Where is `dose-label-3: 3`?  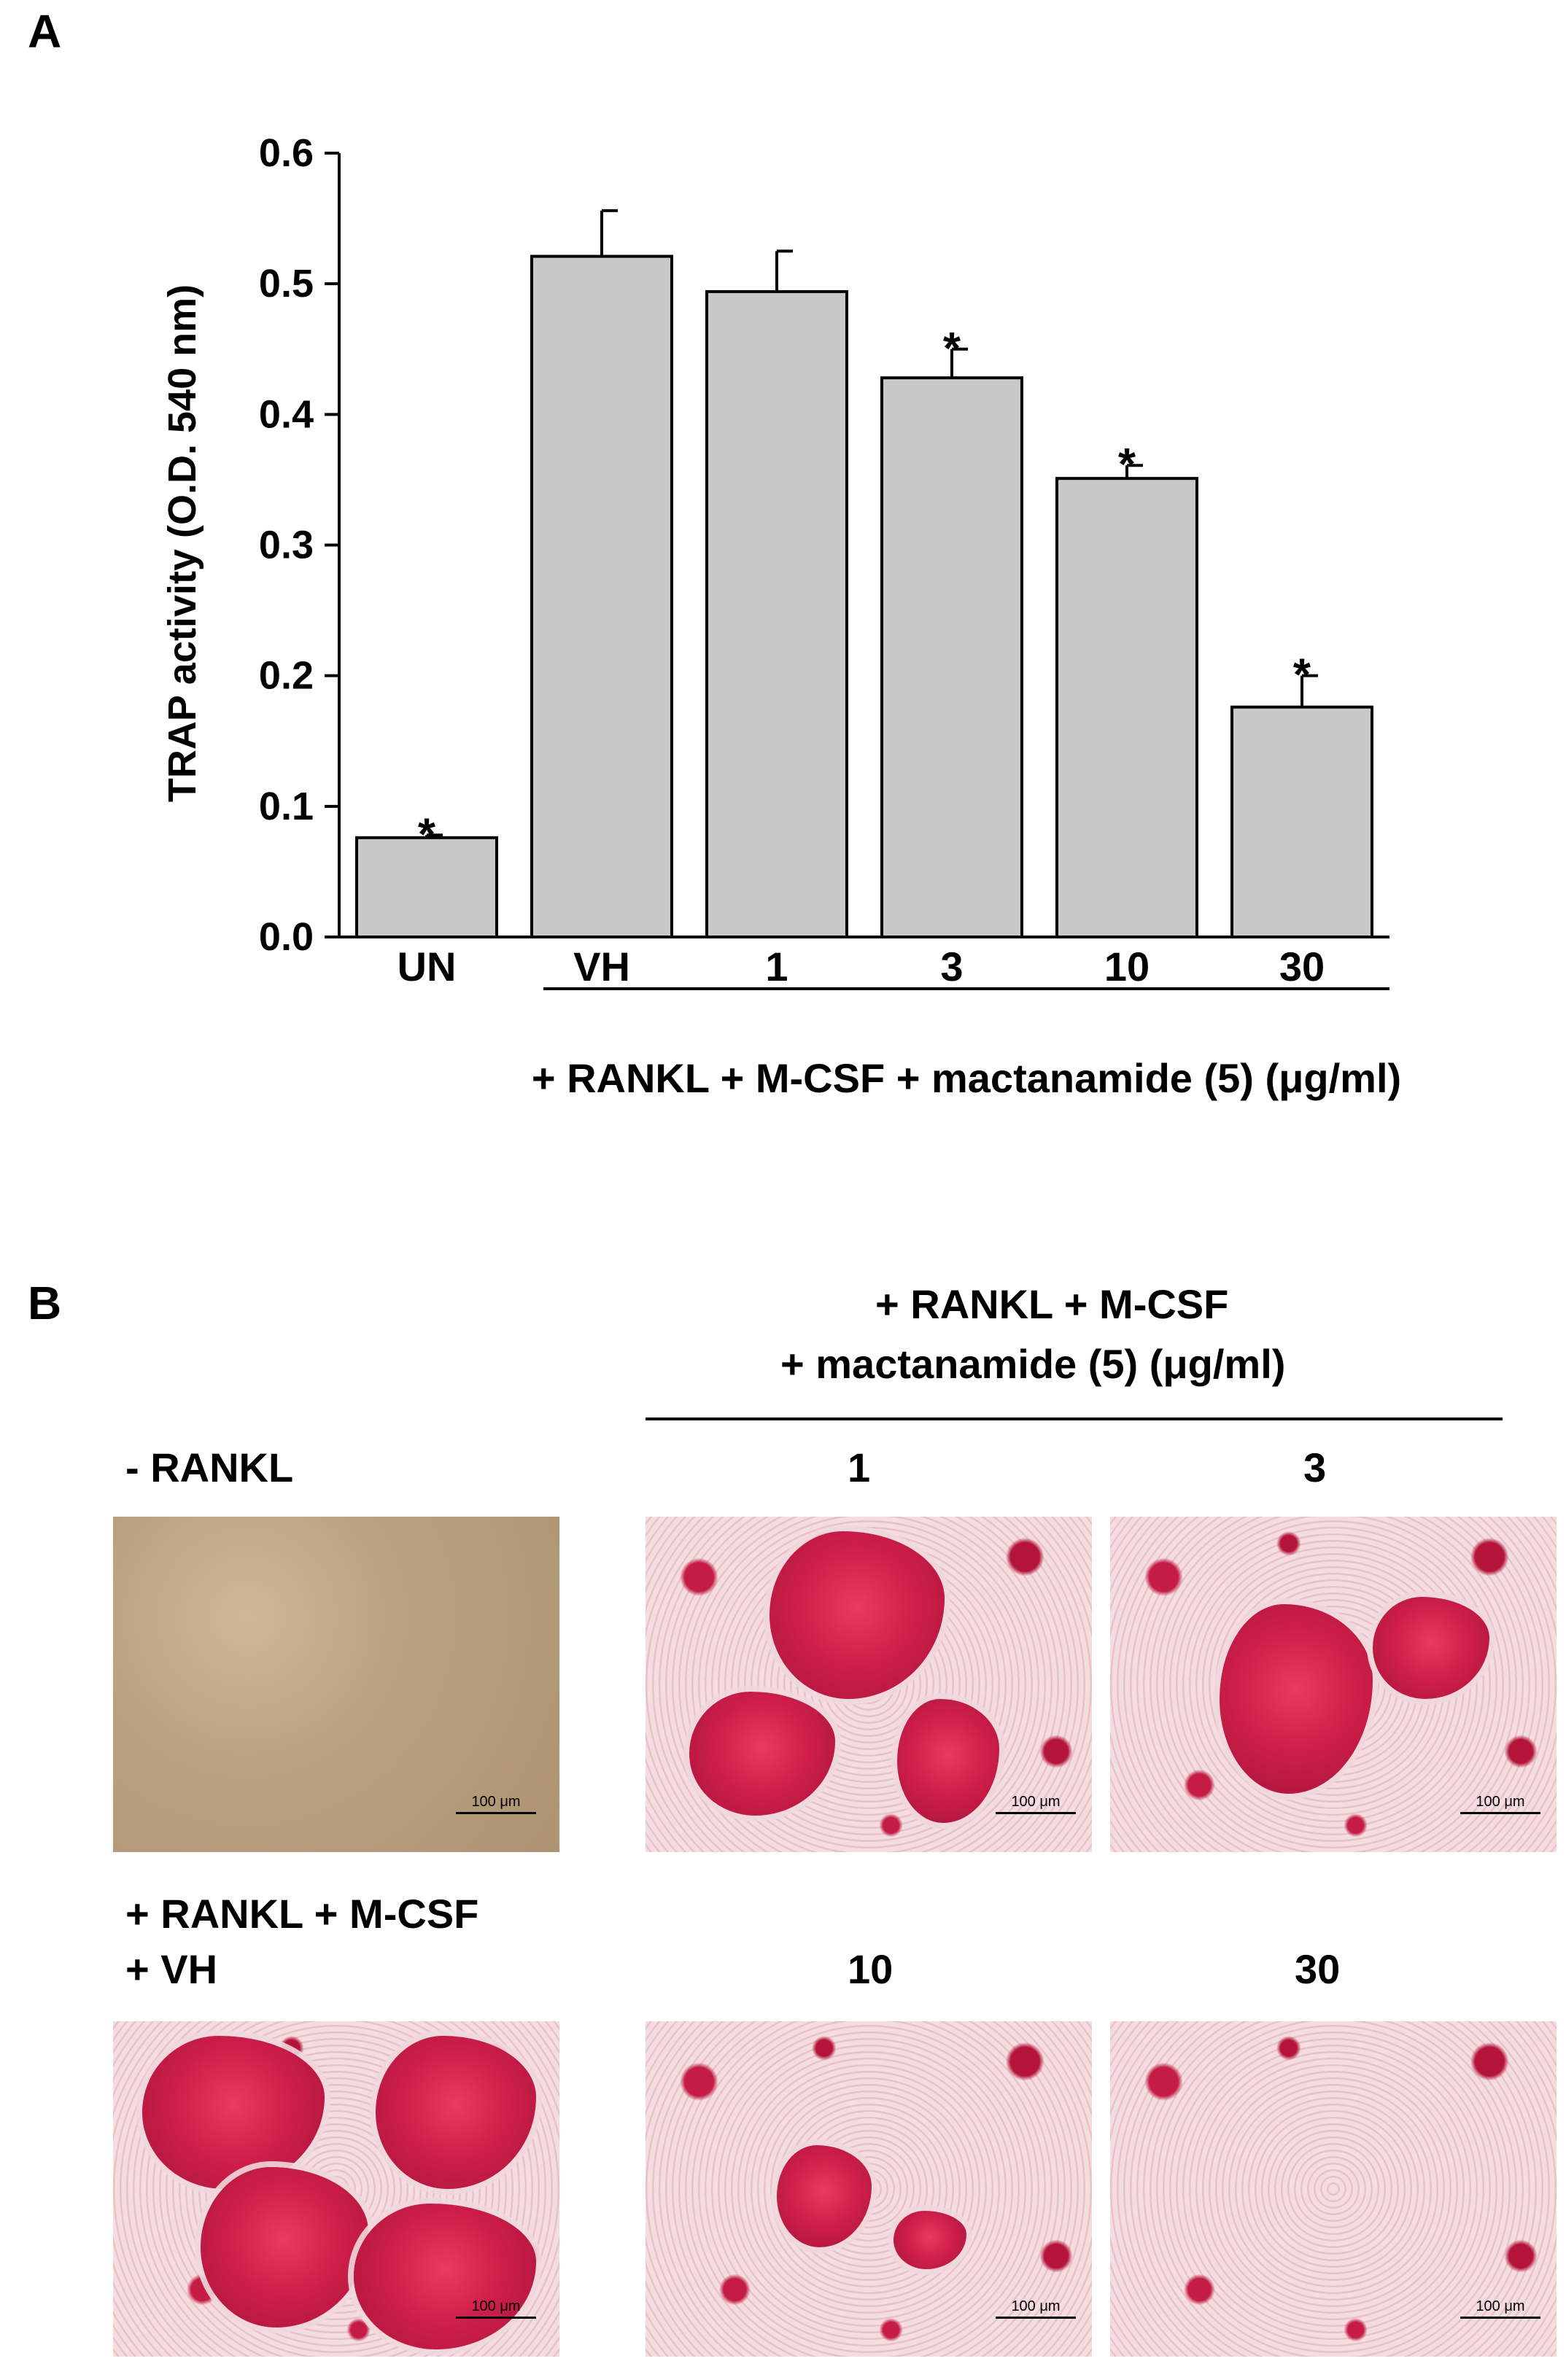
dose-label-3: 3 is located at coordinates (1315, 1467).